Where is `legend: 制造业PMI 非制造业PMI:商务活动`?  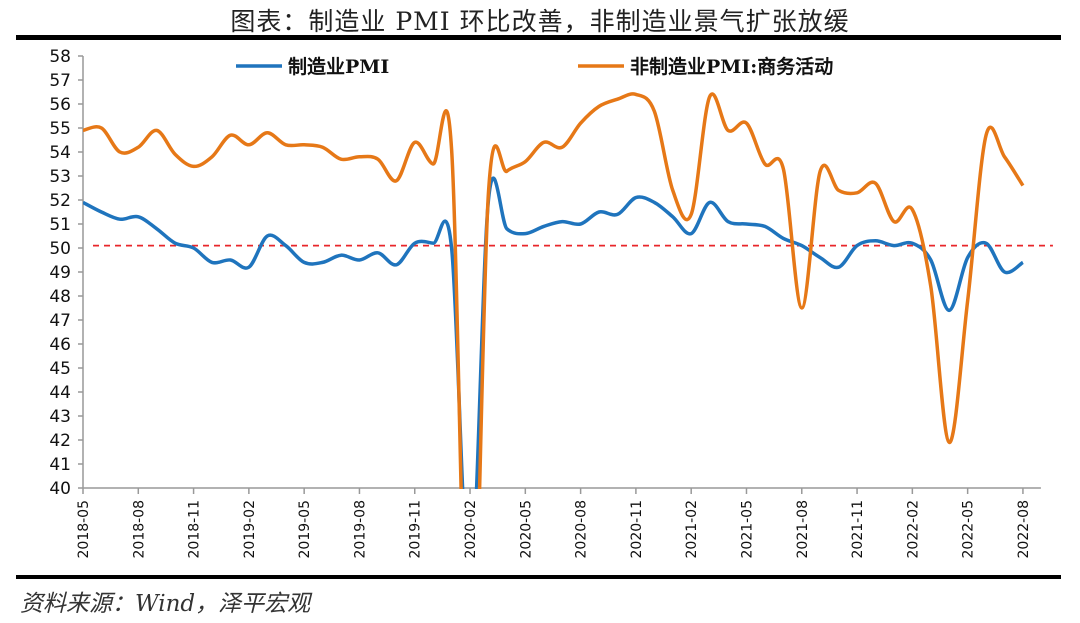
legend: 制造业PMI 非制造业PMI:商务活动 is located at coordinates (534, 66).